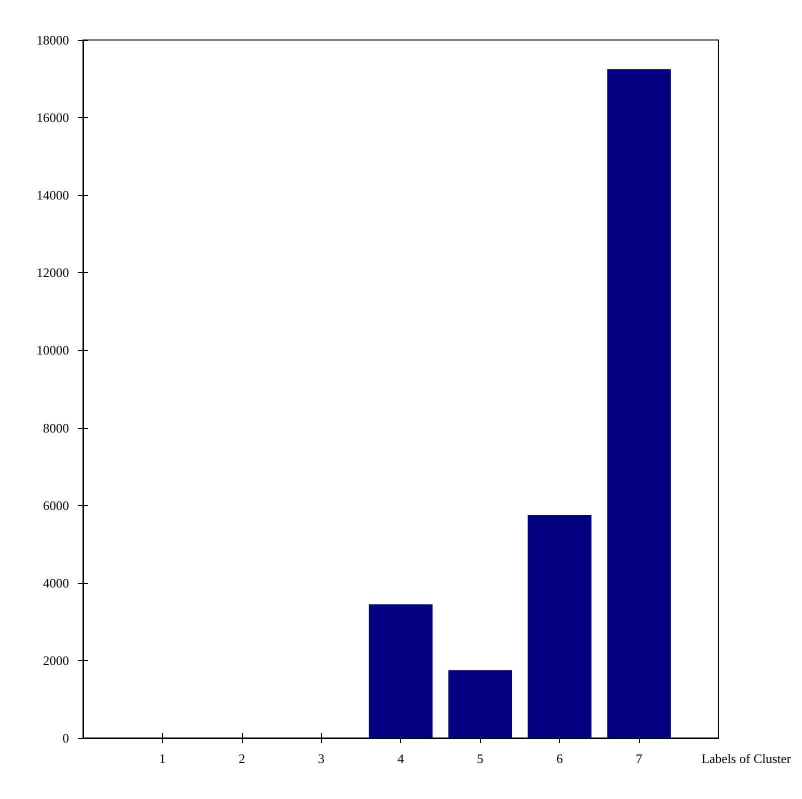  What do you see at coordinates (746, 758) in the screenshot?
I see `x-axis-title: Labels of Cluster` at bounding box center [746, 758].